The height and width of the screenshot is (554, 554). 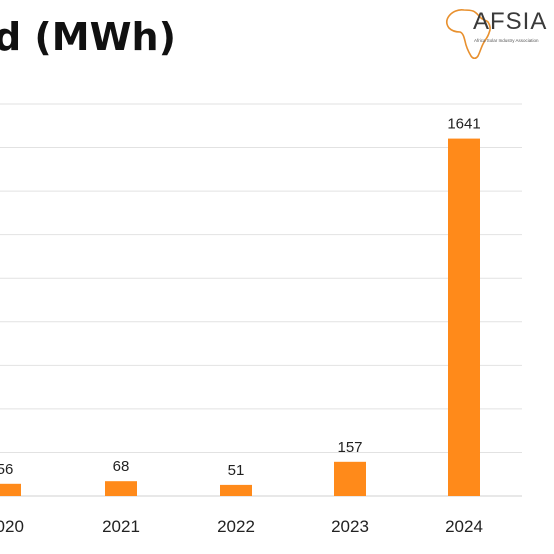 I want to click on bar-2022, so click(x=236, y=490).